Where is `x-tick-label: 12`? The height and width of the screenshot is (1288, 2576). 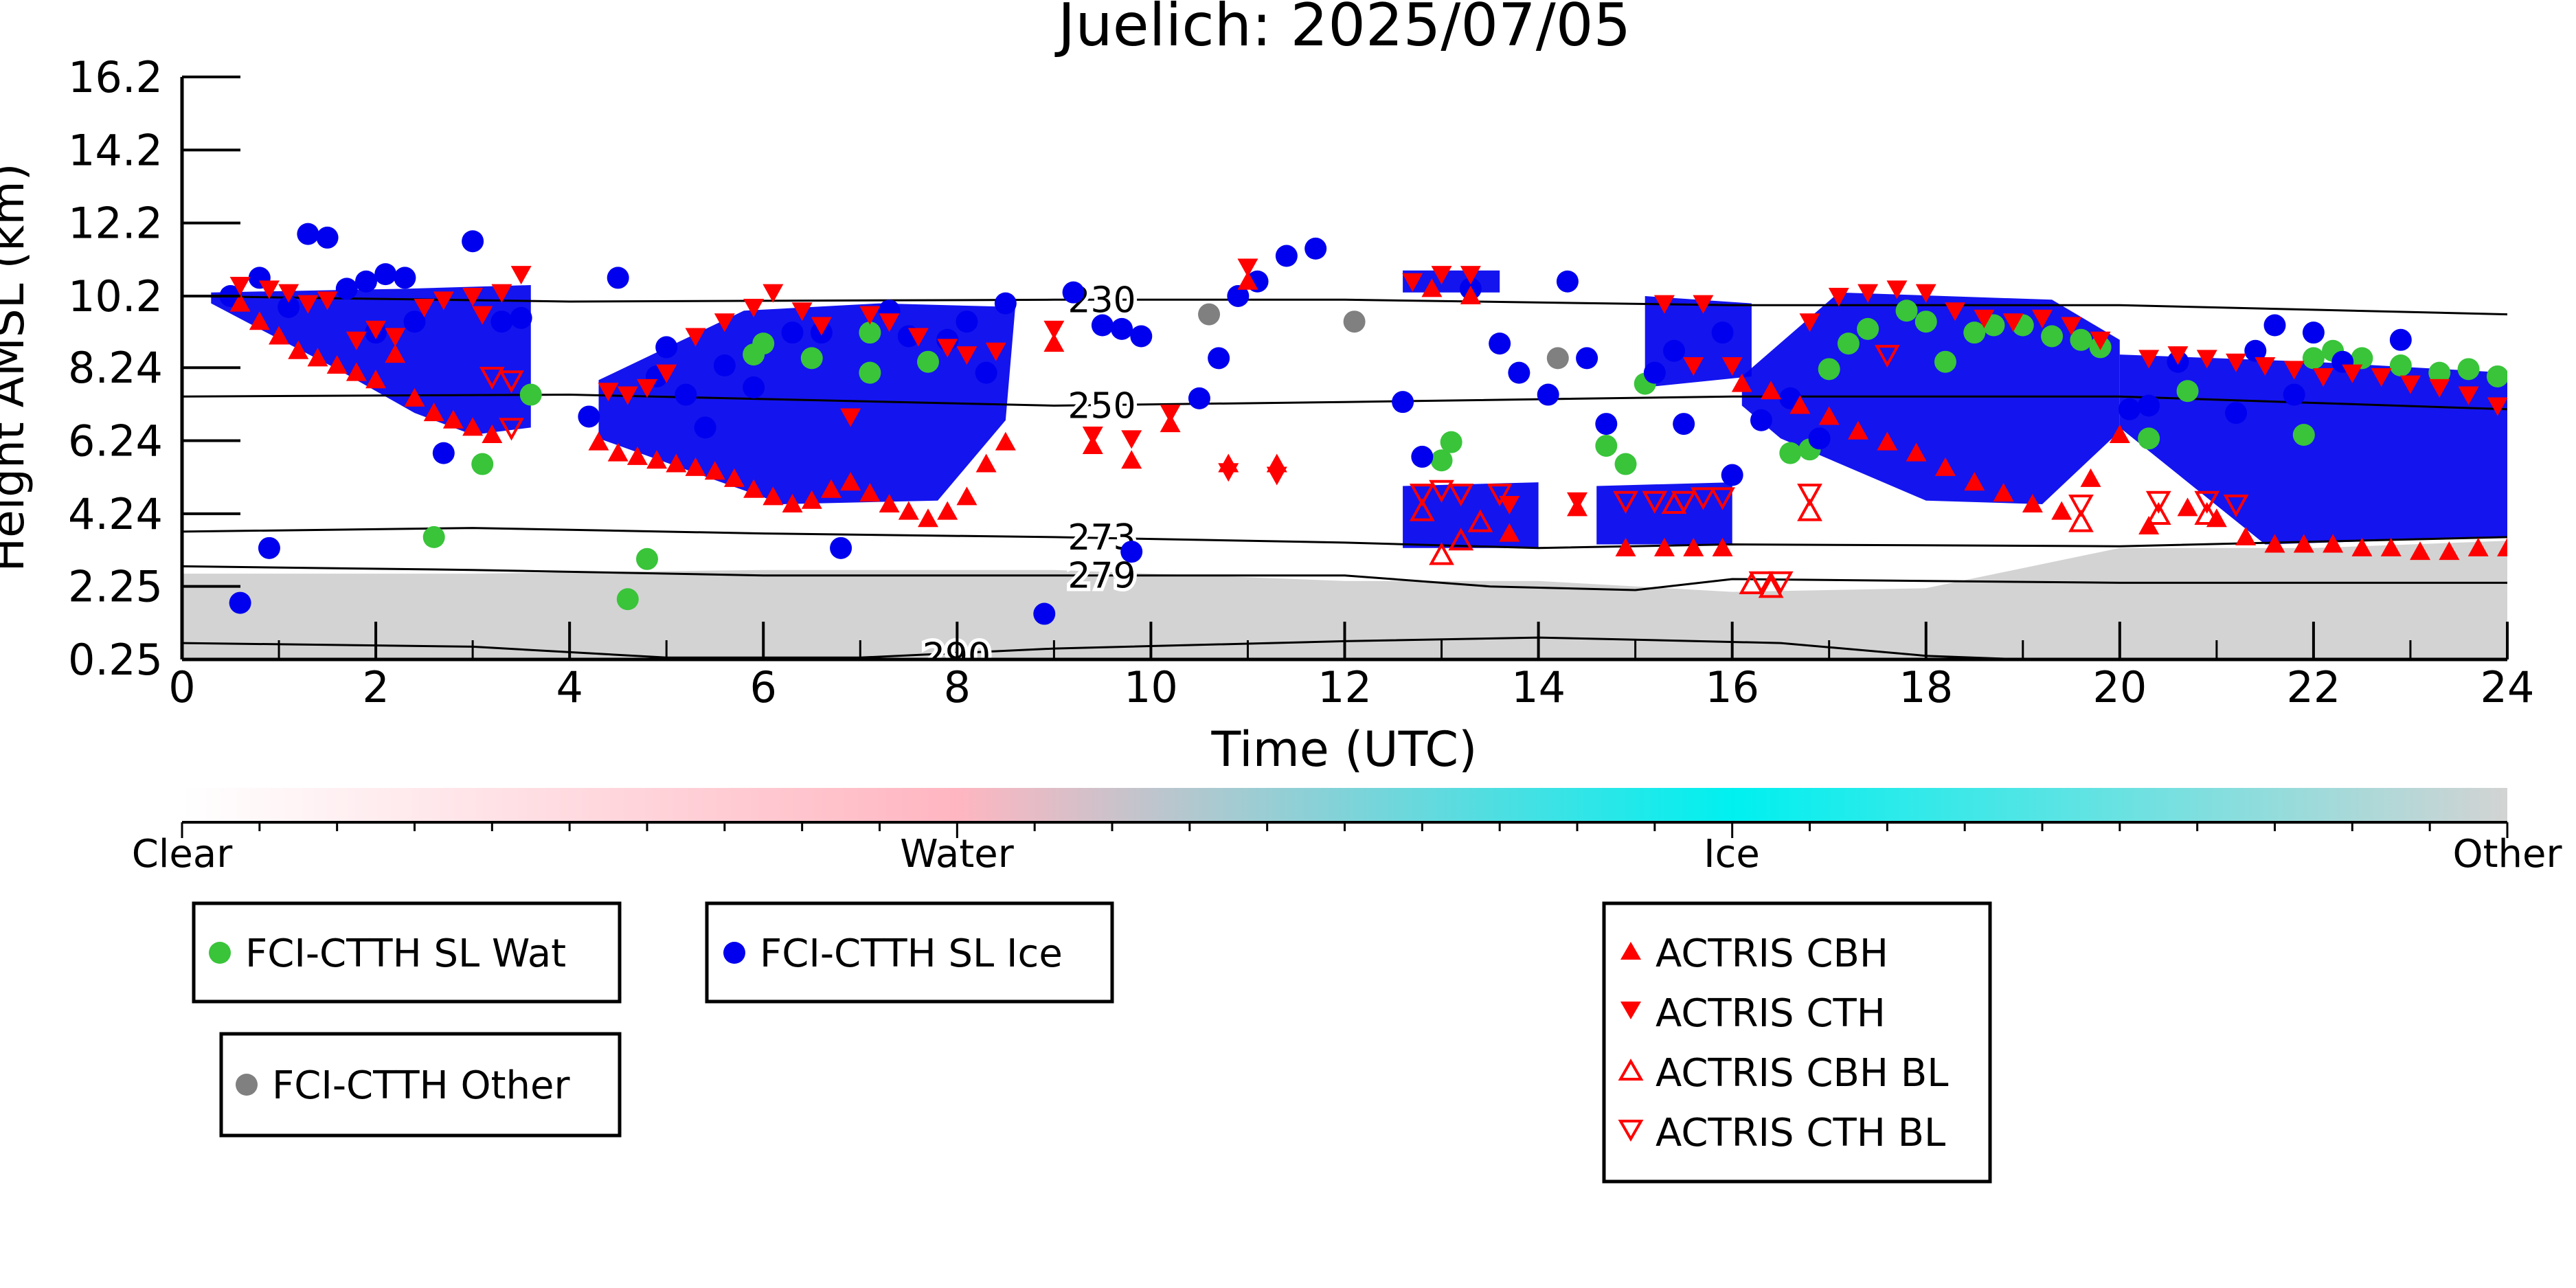 x-tick-label: 12 is located at coordinates (1345, 687).